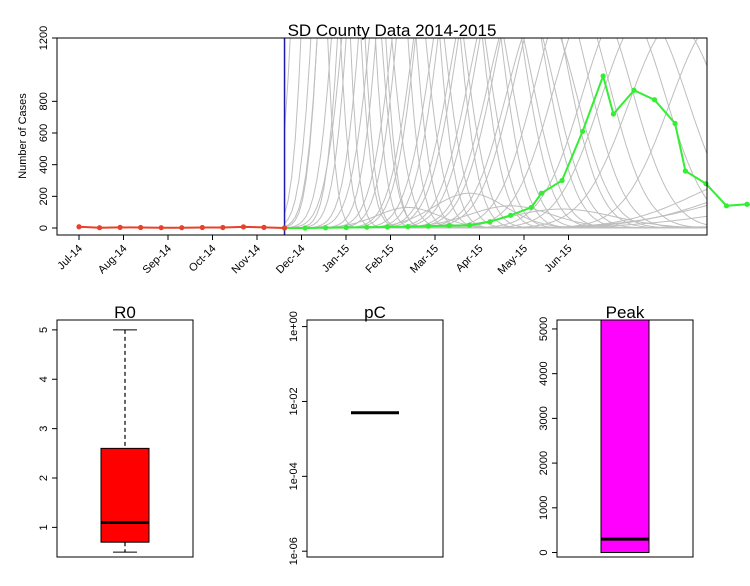 The height and width of the screenshot is (586, 750). Describe the element at coordinates (424, 259) in the screenshot. I see `x-tick-label: Mar-15` at that location.